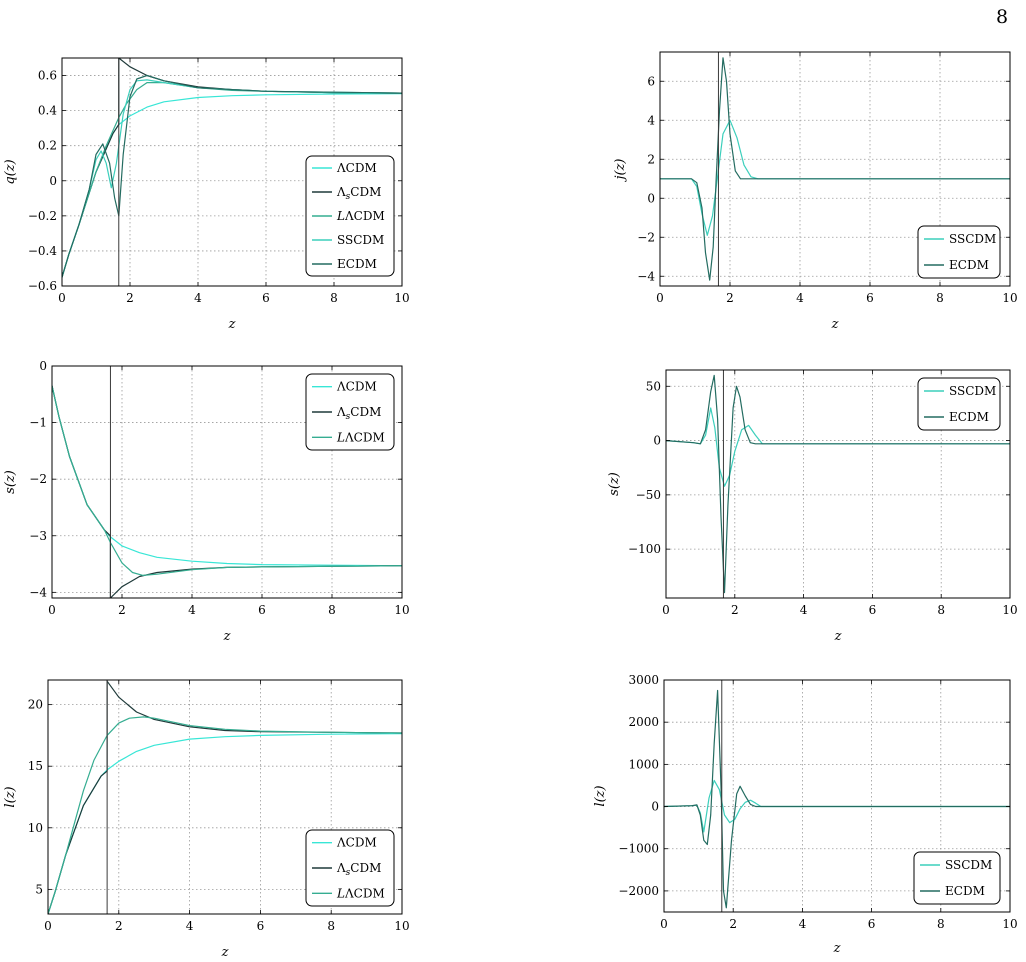  What do you see at coordinates (10, 171) in the screenshot?
I see `y-axis-label: q(z)` at bounding box center [10, 171].